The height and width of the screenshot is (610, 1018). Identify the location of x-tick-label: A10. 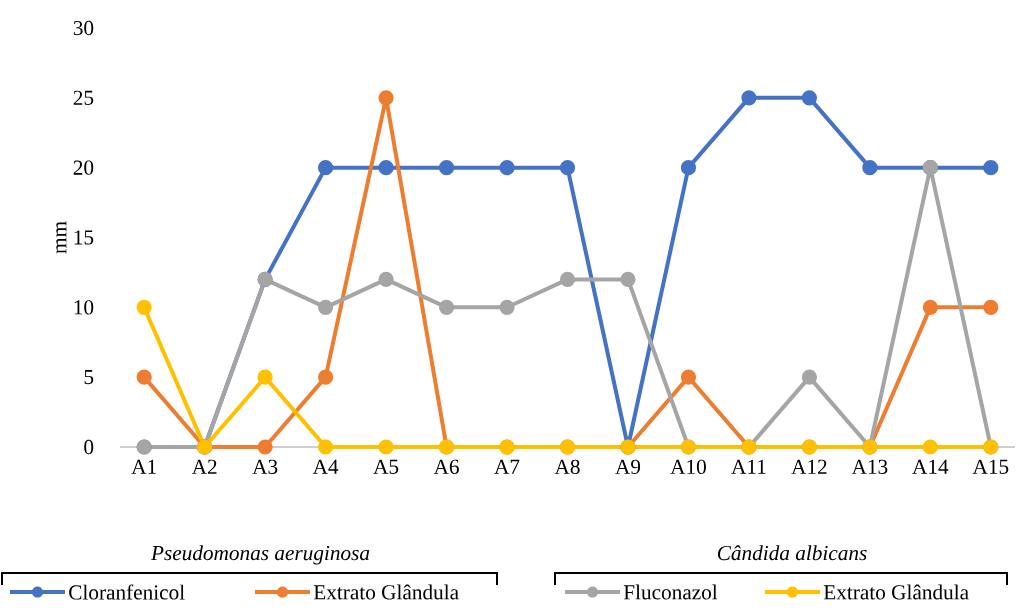
(688, 466).